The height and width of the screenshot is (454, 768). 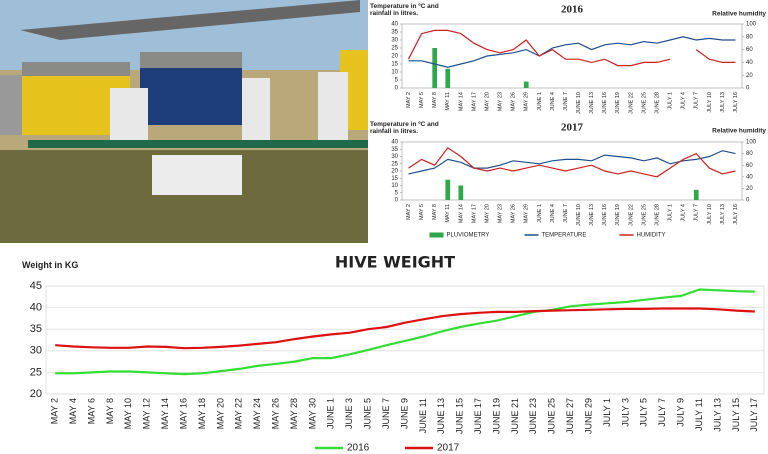 I want to click on x-tick-label: JULY 16, so click(x=736, y=102).